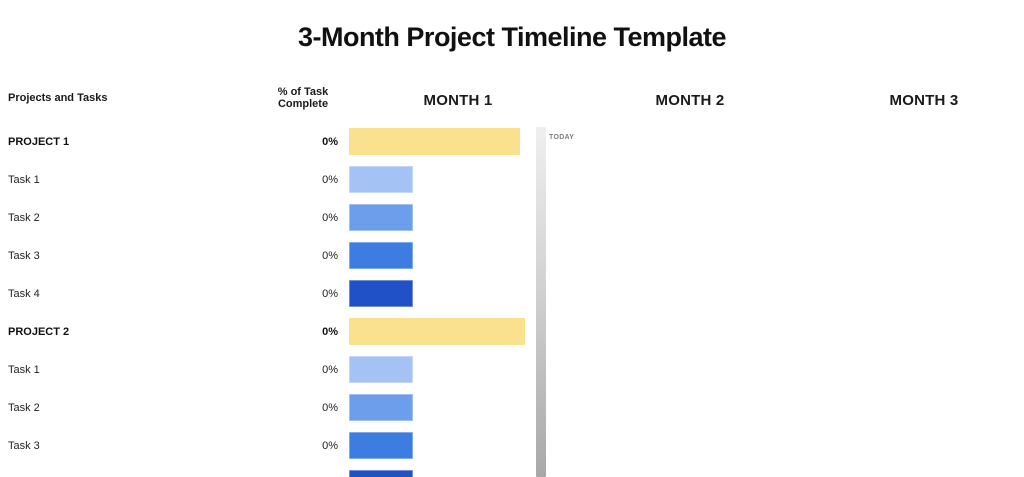 The height and width of the screenshot is (477, 1024). What do you see at coordinates (690, 100) in the screenshot?
I see `month-2-header: MONTH 2` at bounding box center [690, 100].